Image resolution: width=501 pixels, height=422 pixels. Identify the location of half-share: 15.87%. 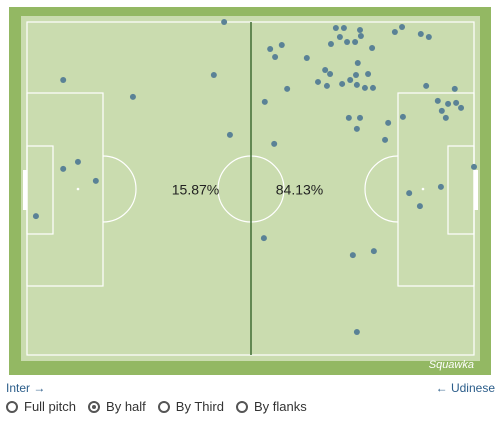
(195, 190).